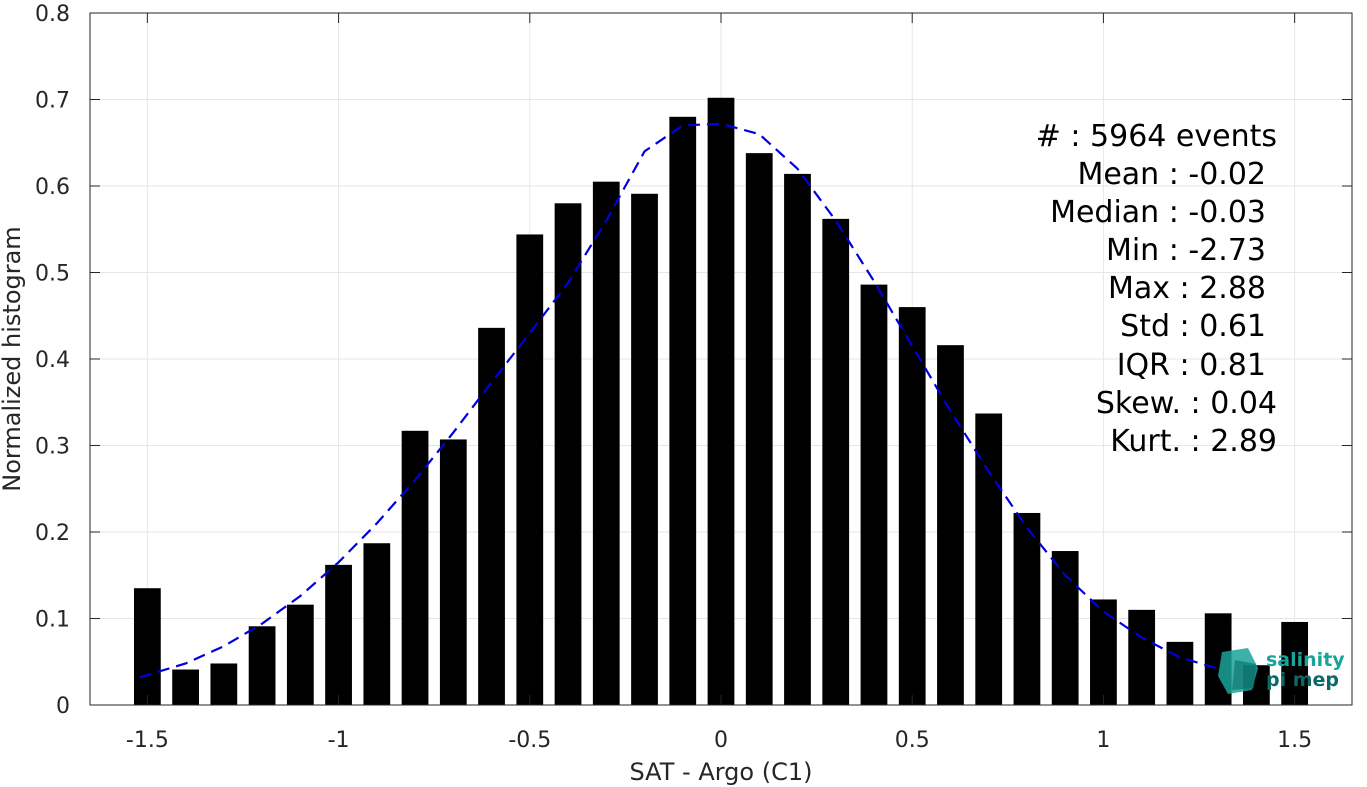 The height and width of the screenshot is (787, 1367). Describe the element at coordinates (1171, 174) in the screenshot. I see `stat-mean: Mean : -0.02` at that location.